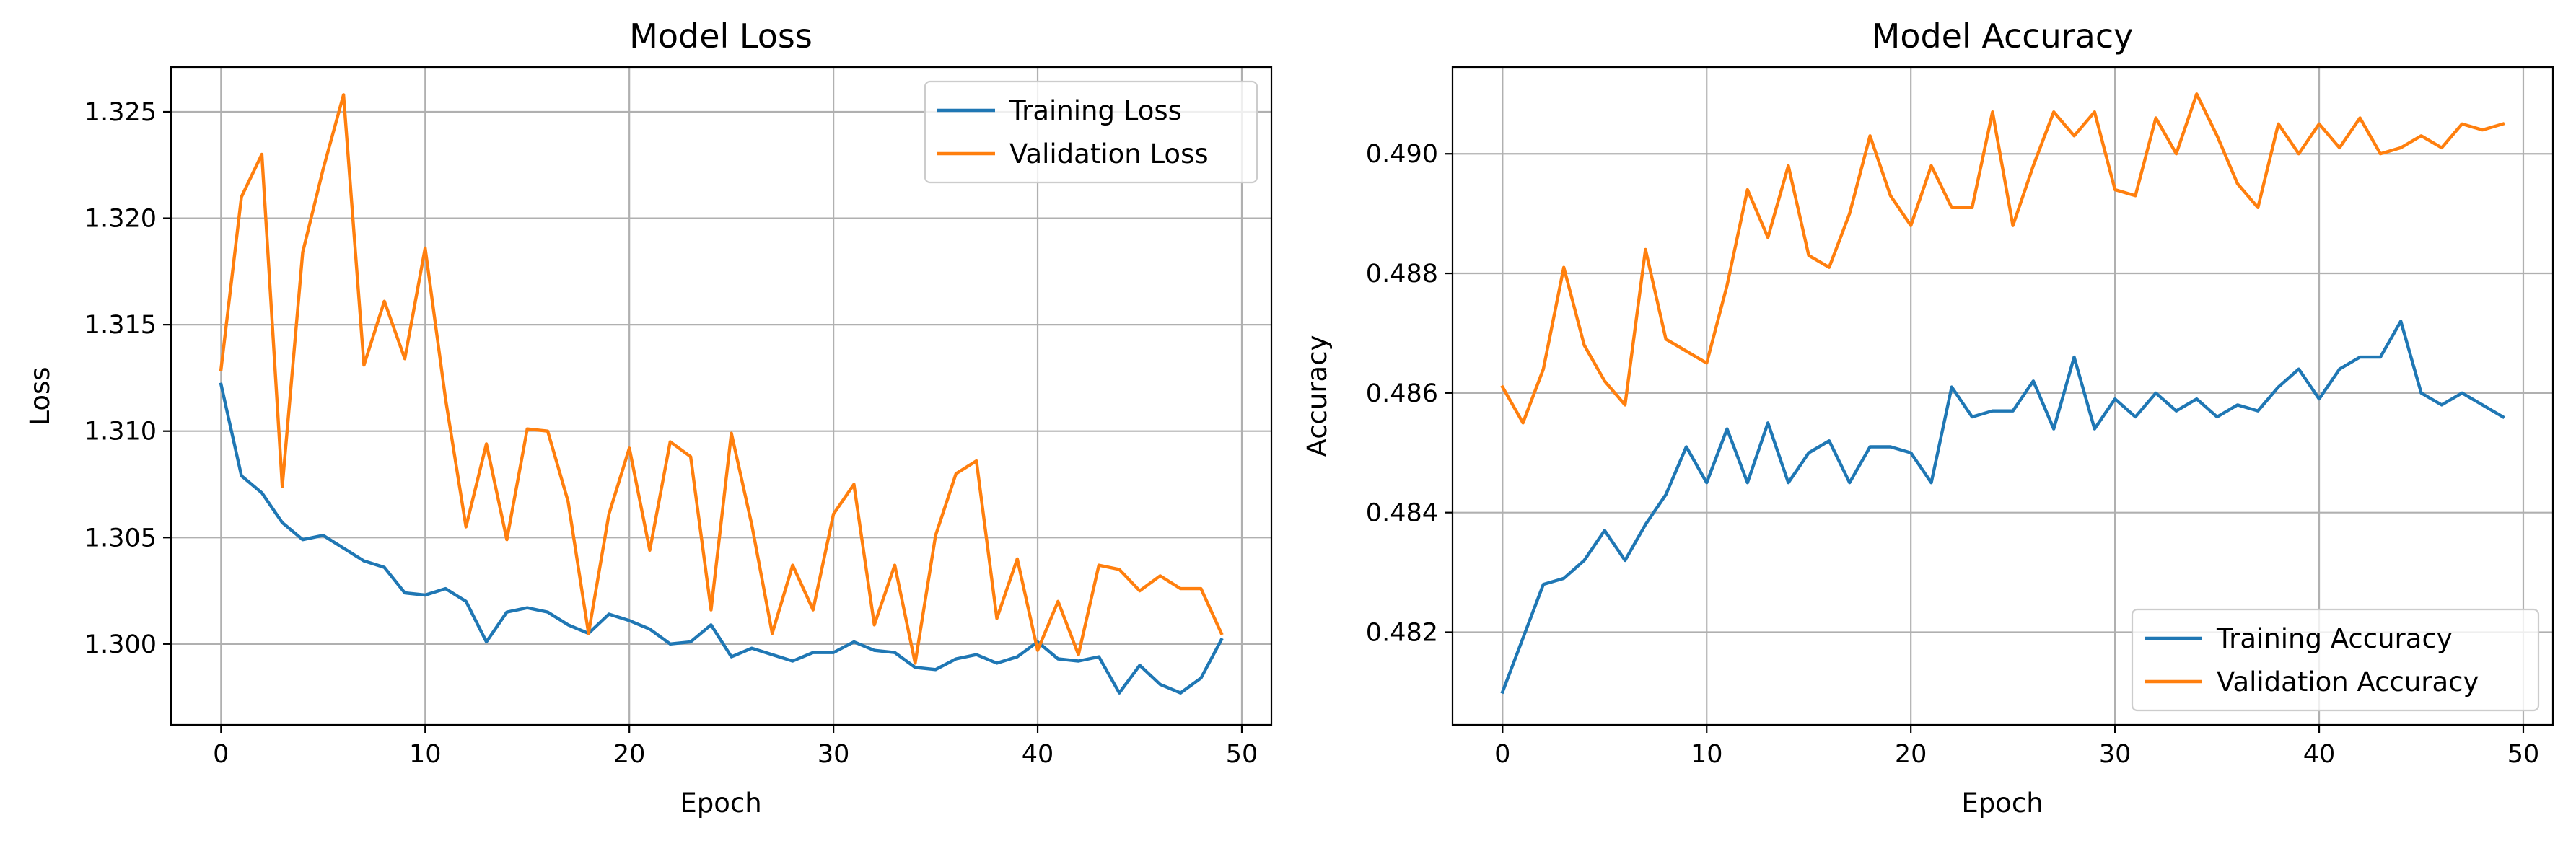 The width and height of the screenshot is (2576, 841). I want to click on training-accuracy-legend-label: Training Accuracy, so click(2334, 638).